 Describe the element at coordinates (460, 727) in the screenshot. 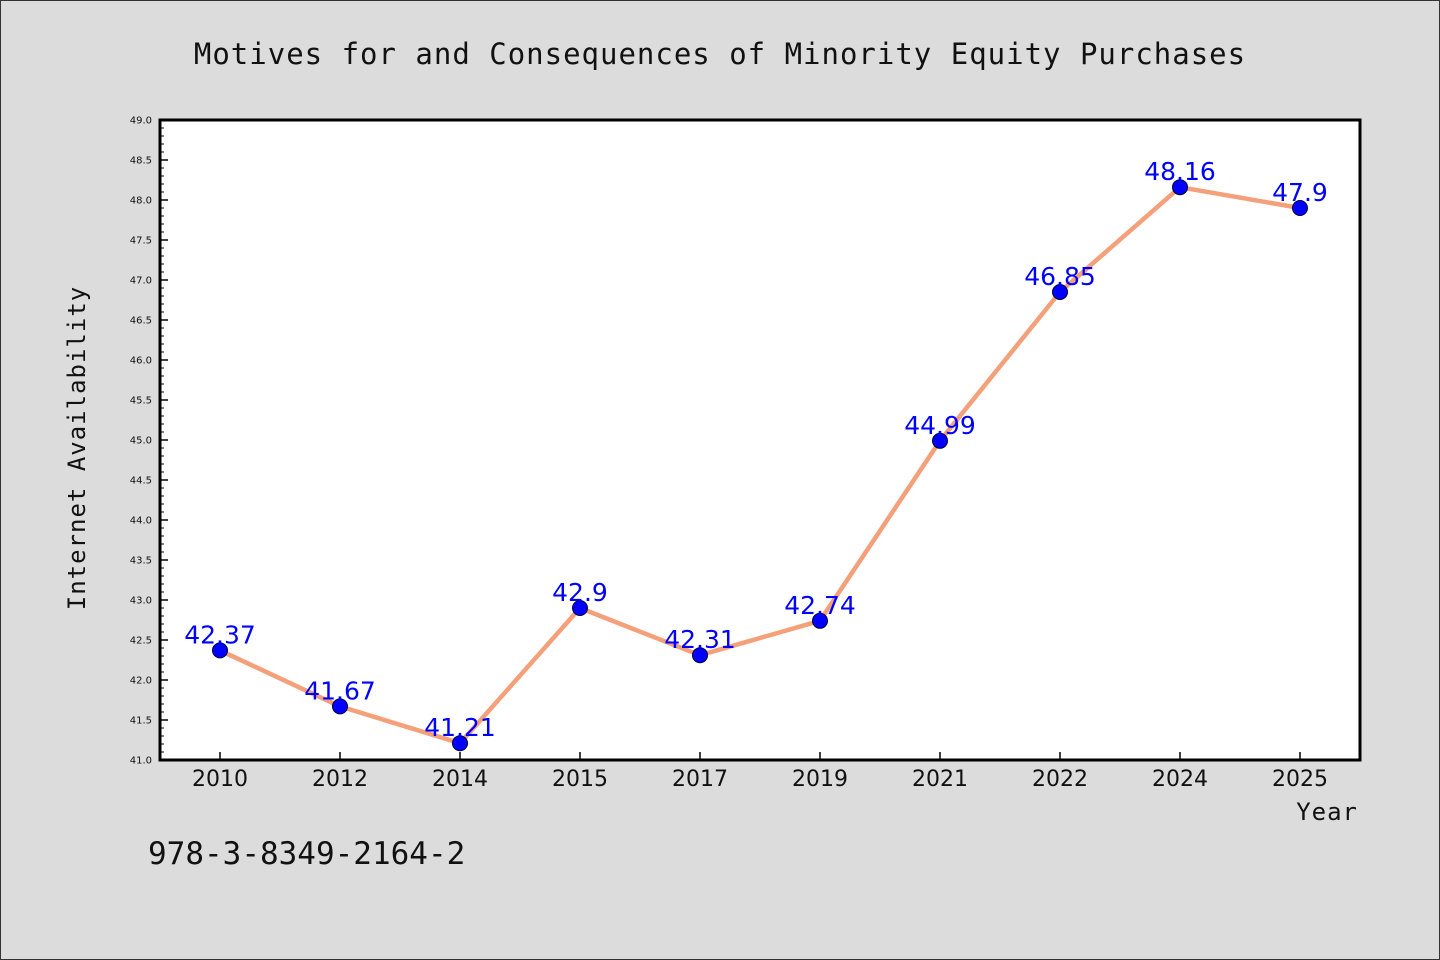

I see `data-label: 41.21` at that location.